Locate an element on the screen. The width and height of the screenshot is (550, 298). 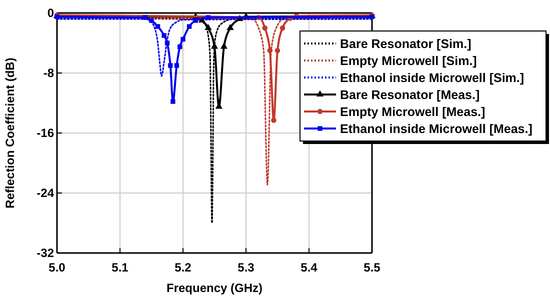
legend-label: Empty Microwell [Meas.] is located at coordinates (413, 112).